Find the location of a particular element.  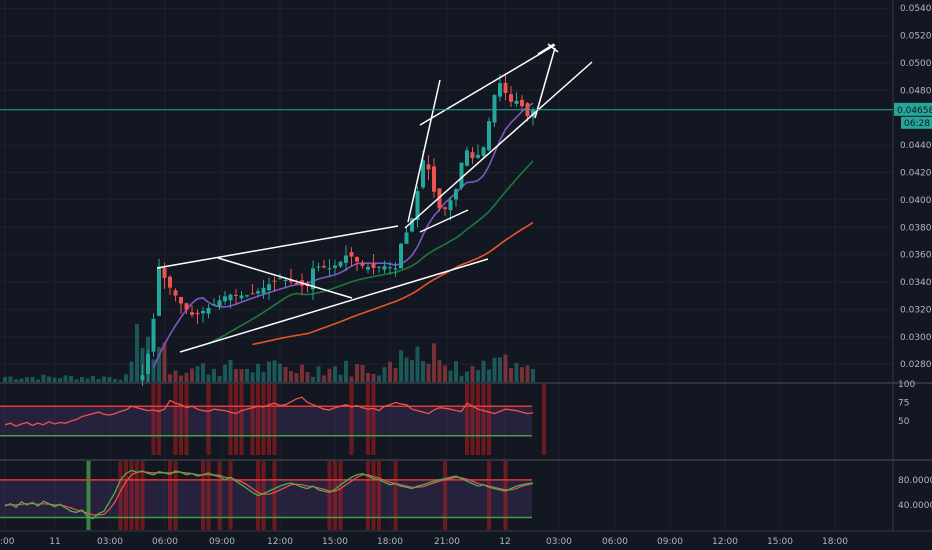

time-tick-label: 21:00 is located at coordinates (447, 542).